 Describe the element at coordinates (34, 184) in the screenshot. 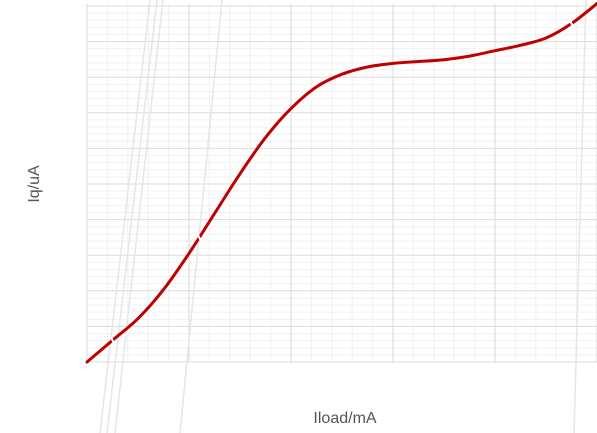

I see `y-axis-label: Iq/uA` at that location.